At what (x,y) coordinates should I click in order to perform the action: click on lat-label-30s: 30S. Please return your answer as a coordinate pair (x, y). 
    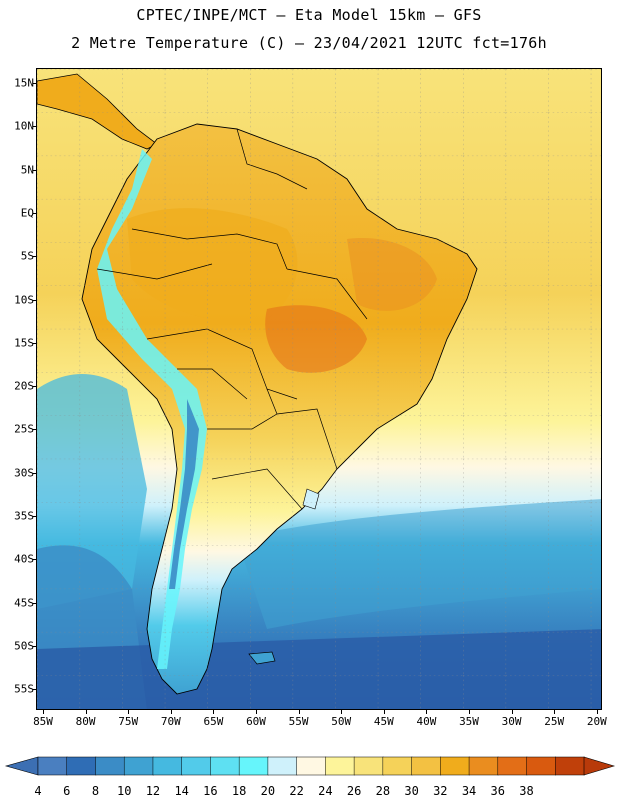
    Looking at the image, I should click on (24, 473).